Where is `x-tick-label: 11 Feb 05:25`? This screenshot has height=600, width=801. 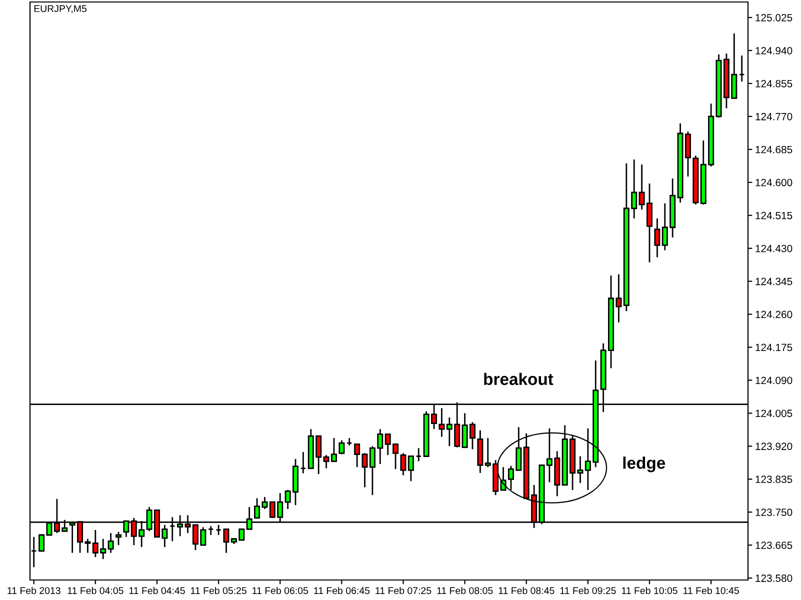
x-tick-label: 11 Feb 05:25 is located at coordinates (218, 590).